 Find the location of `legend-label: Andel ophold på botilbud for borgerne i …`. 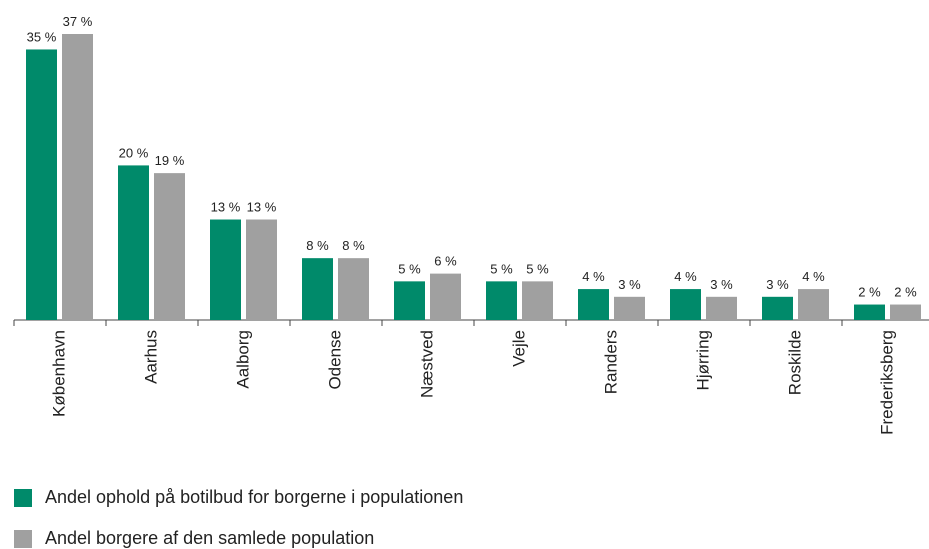

legend-label: Andel ophold på botilbud for borgerne i … is located at coordinates (254, 497).